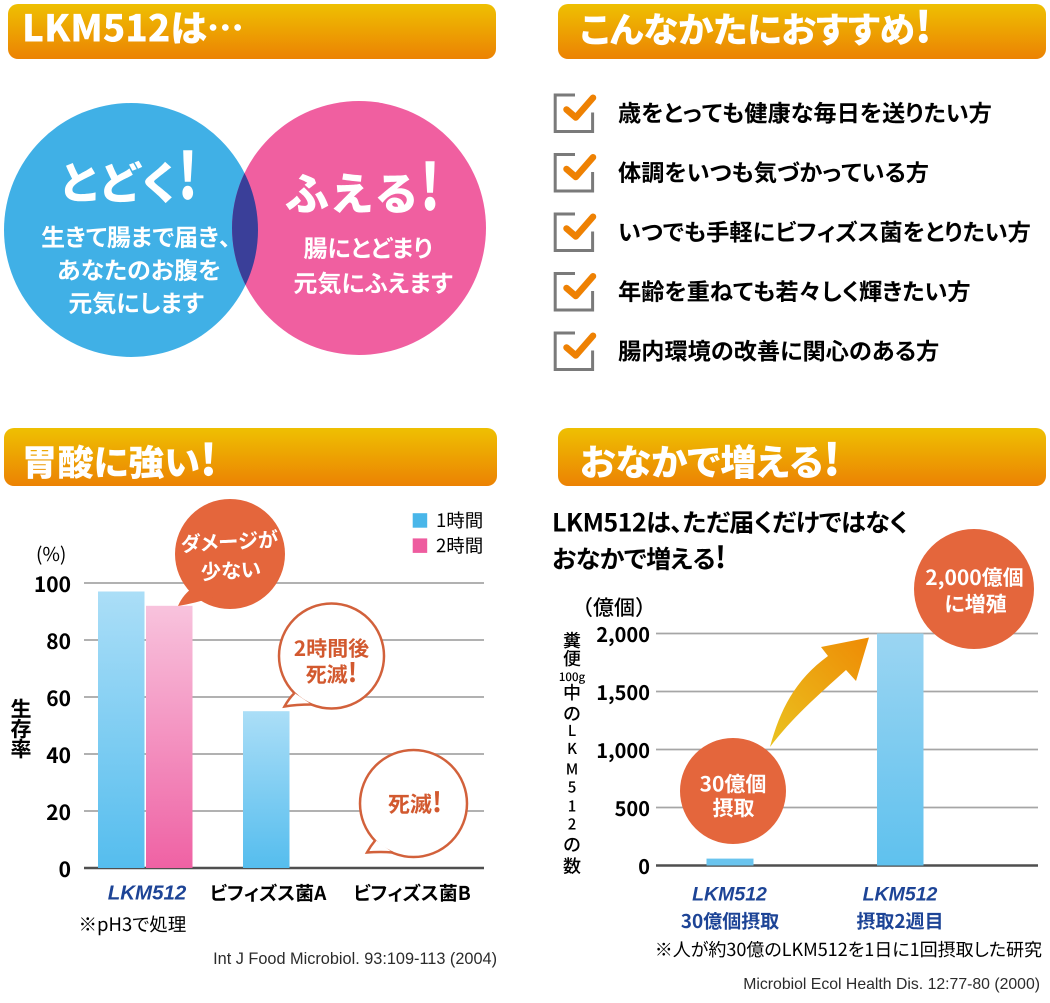 This screenshot has width=1050, height=1003. What do you see at coordinates (355, 959) in the screenshot?
I see `svg-text:Int J Food Microbiol. 93:109-1: Int J Food Microbiol. 93:109-113 (2004)` at bounding box center [355, 959].